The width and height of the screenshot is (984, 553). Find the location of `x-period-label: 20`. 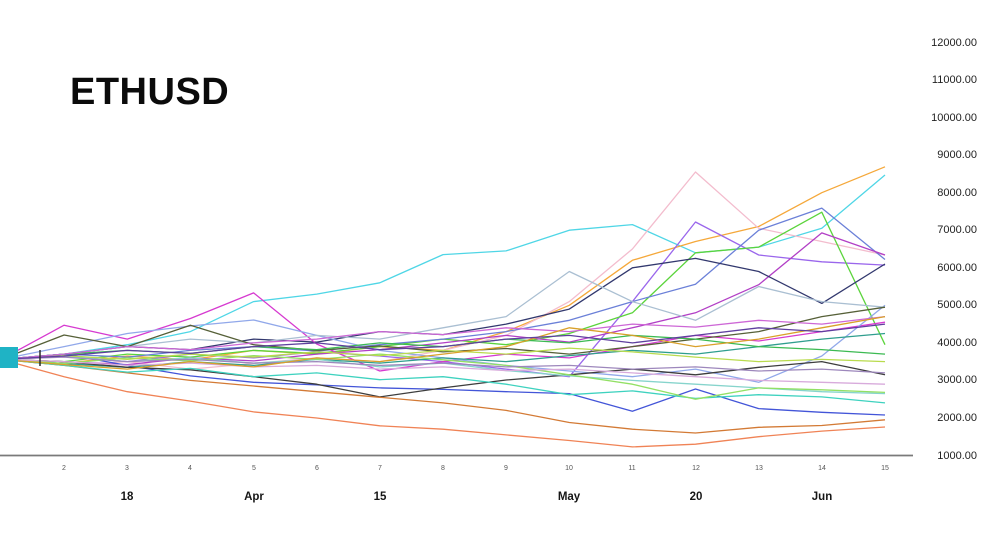

x-period-label: 20 is located at coordinates (696, 497).